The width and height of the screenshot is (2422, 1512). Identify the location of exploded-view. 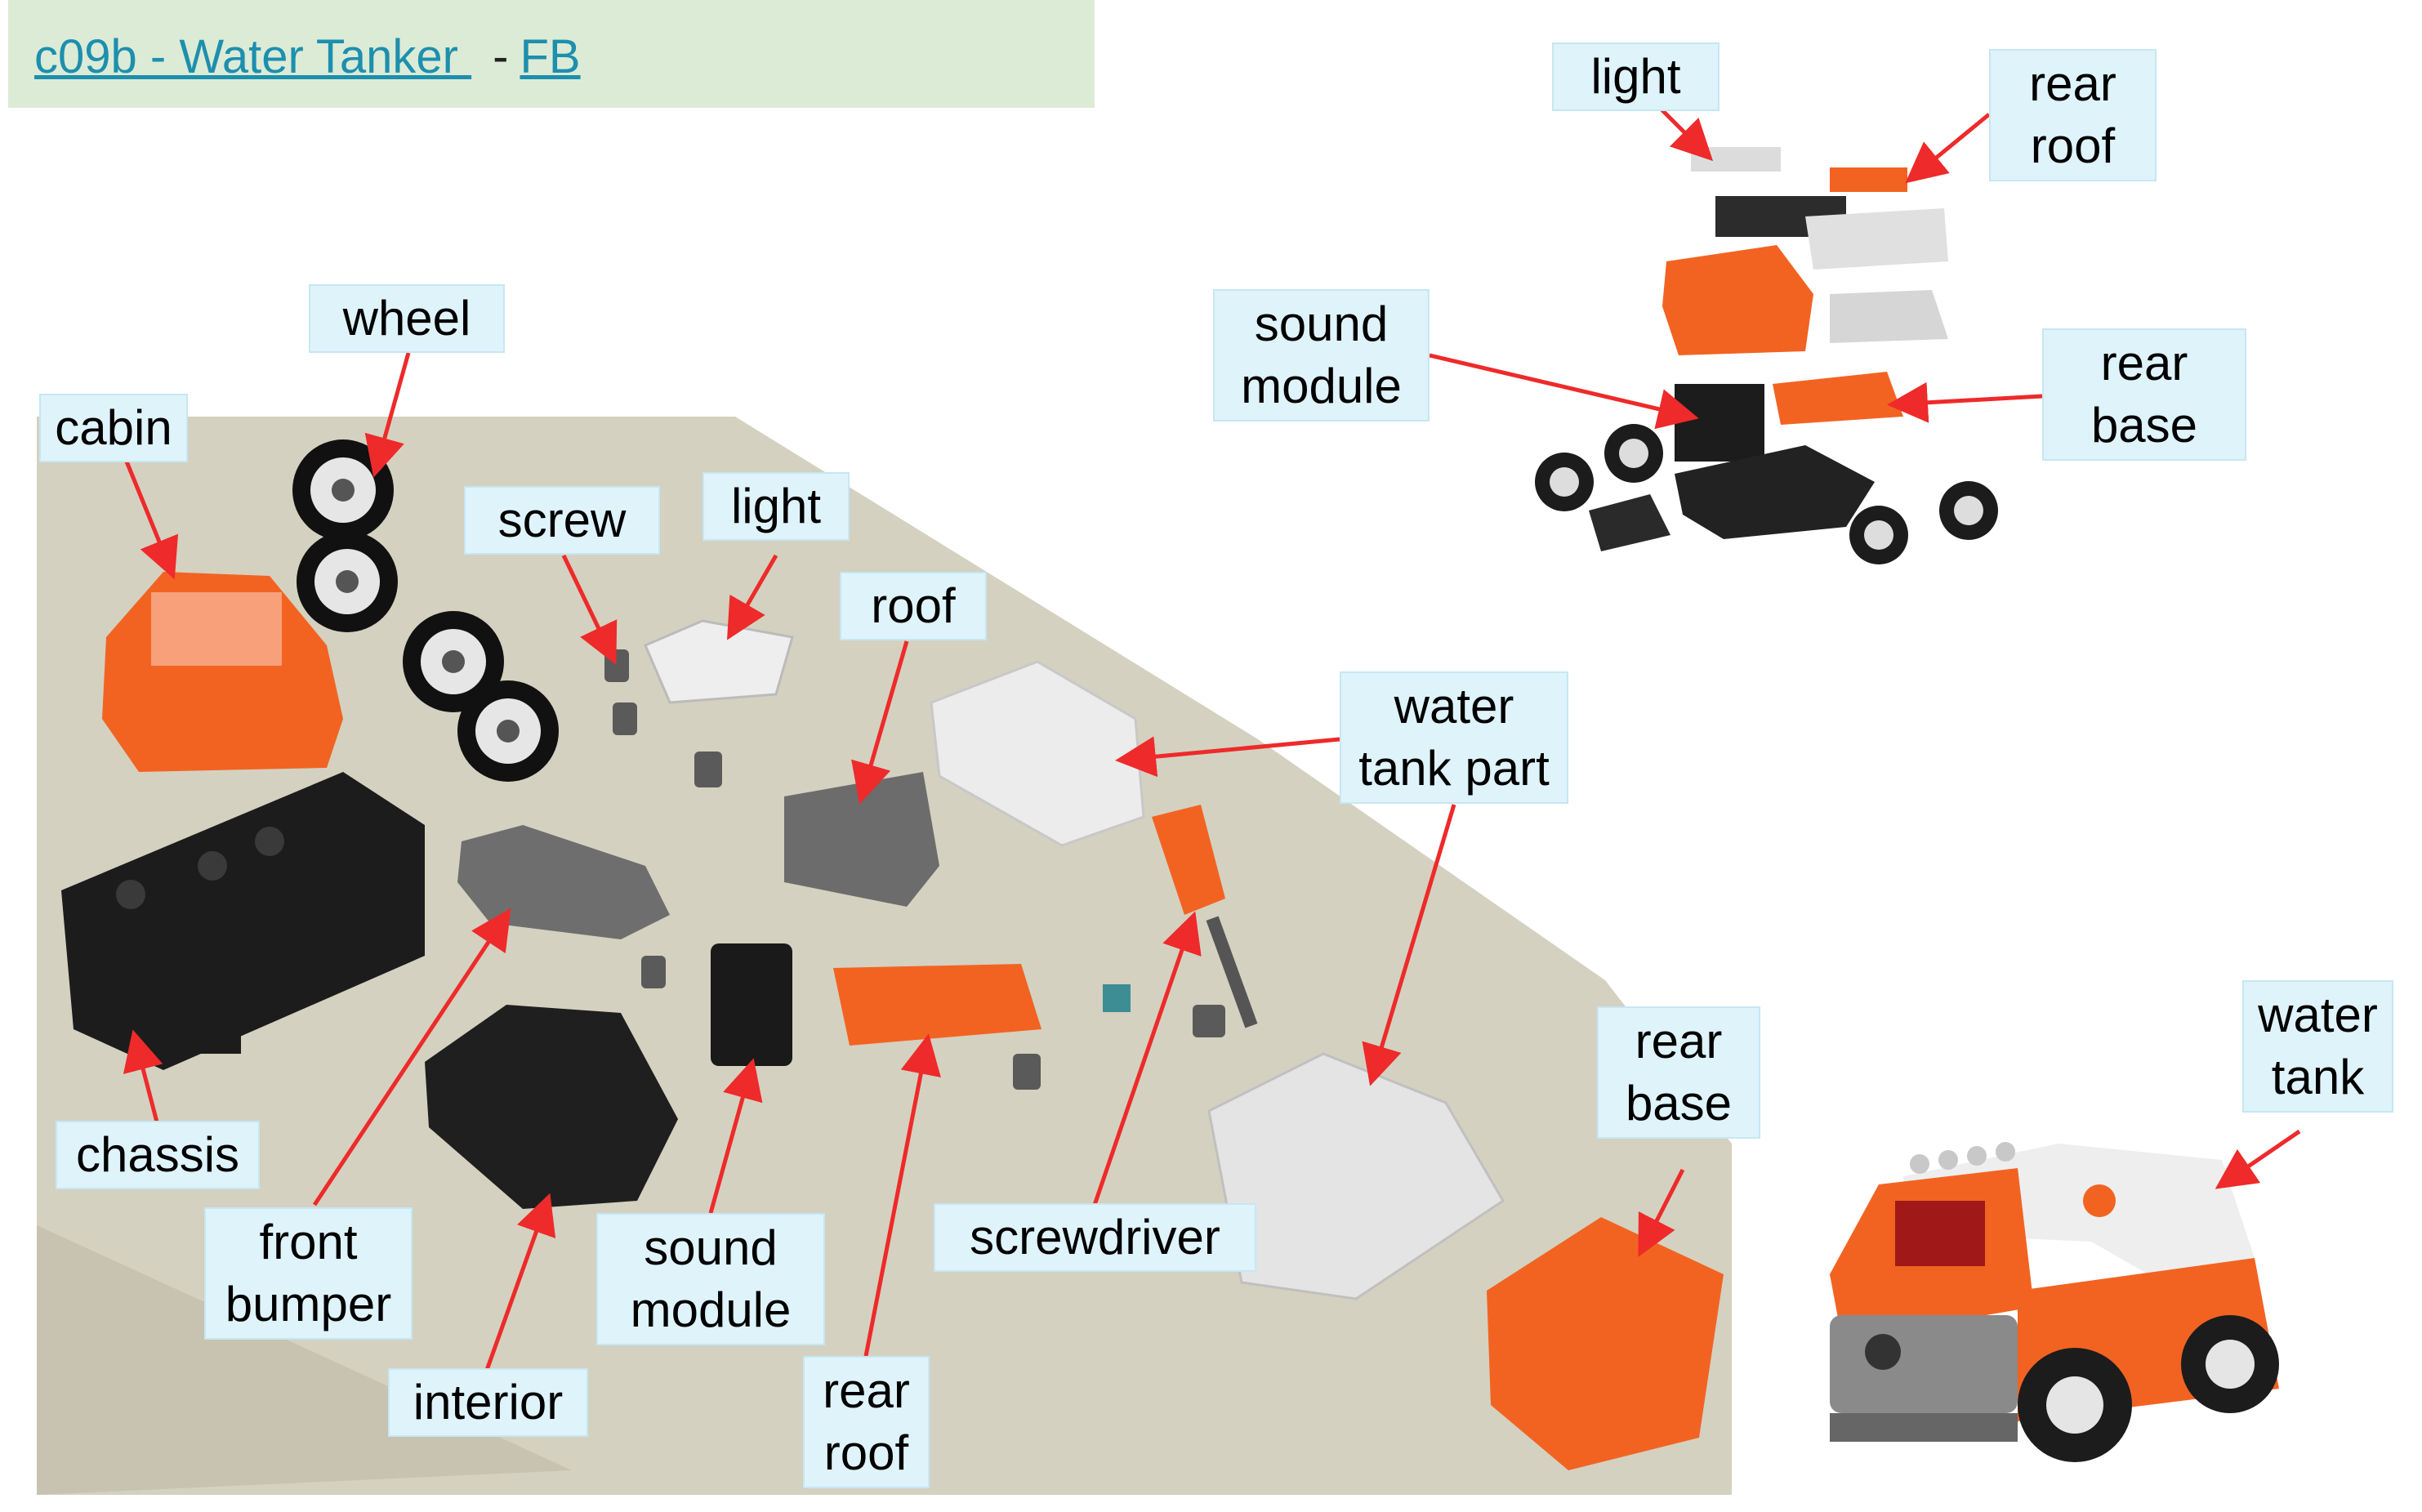
(1766, 356).